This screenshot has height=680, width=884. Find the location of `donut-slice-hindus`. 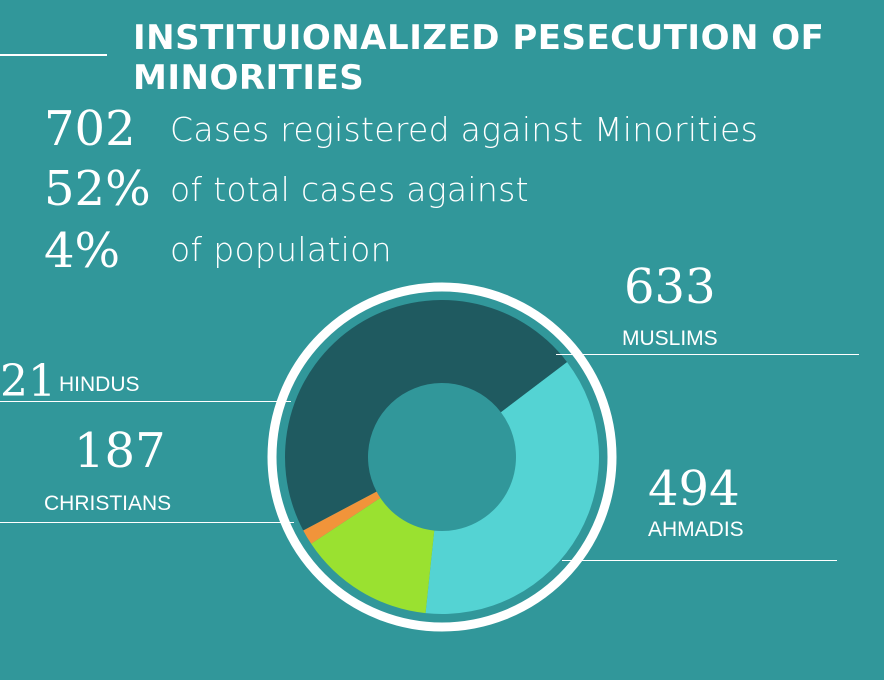

donut-slice-hindus is located at coordinates (342, 517).